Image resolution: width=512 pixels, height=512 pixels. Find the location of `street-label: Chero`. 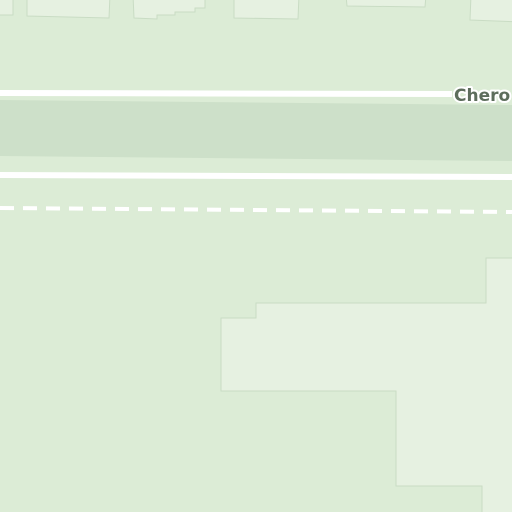

street-label: Chero is located at coordinates (482, 96).